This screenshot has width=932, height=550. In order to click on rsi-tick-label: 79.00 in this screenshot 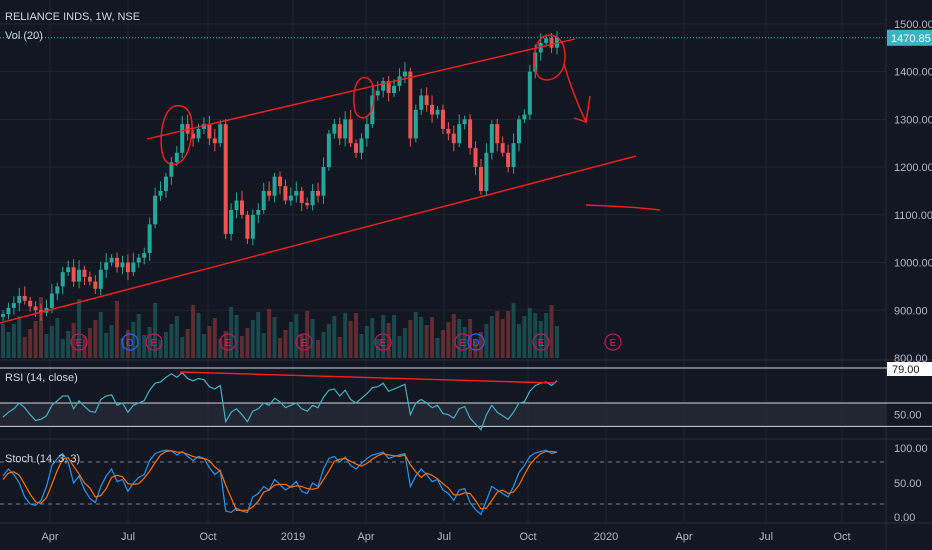, I will do `click(906, 370)`.